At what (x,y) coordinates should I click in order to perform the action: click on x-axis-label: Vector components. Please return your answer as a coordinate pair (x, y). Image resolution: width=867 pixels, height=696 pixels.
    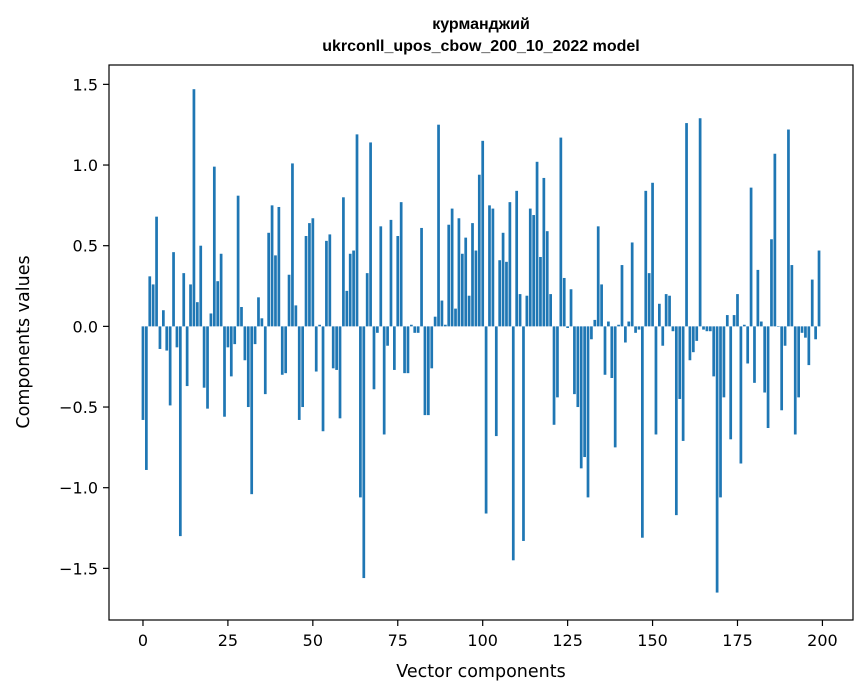
    Looking at the image, I should click on (480, 672).